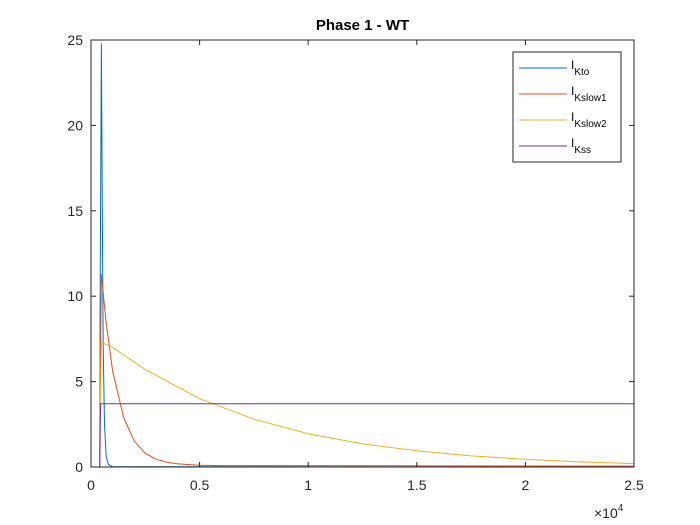 Image resolution: width=700 pixels, height=525 pixels. Describe the element at coordinates (609, 512) in the screenshot. I see `x-axis-multiplier: ×10⁴` at that location.